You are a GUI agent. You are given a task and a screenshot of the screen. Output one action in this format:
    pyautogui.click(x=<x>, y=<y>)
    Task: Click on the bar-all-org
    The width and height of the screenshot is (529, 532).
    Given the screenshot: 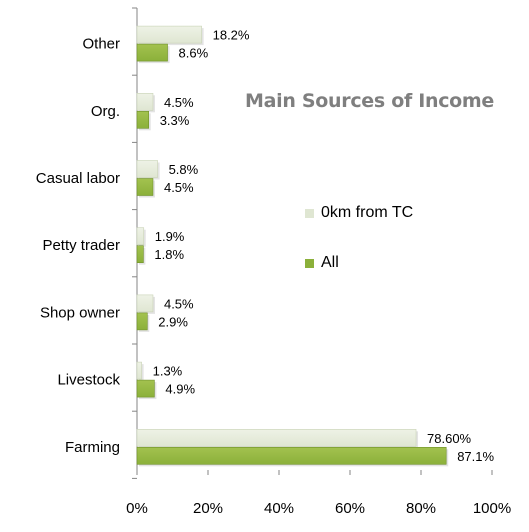 What is the action you would take?
    pyautogui.click(x=143, y=120)
    